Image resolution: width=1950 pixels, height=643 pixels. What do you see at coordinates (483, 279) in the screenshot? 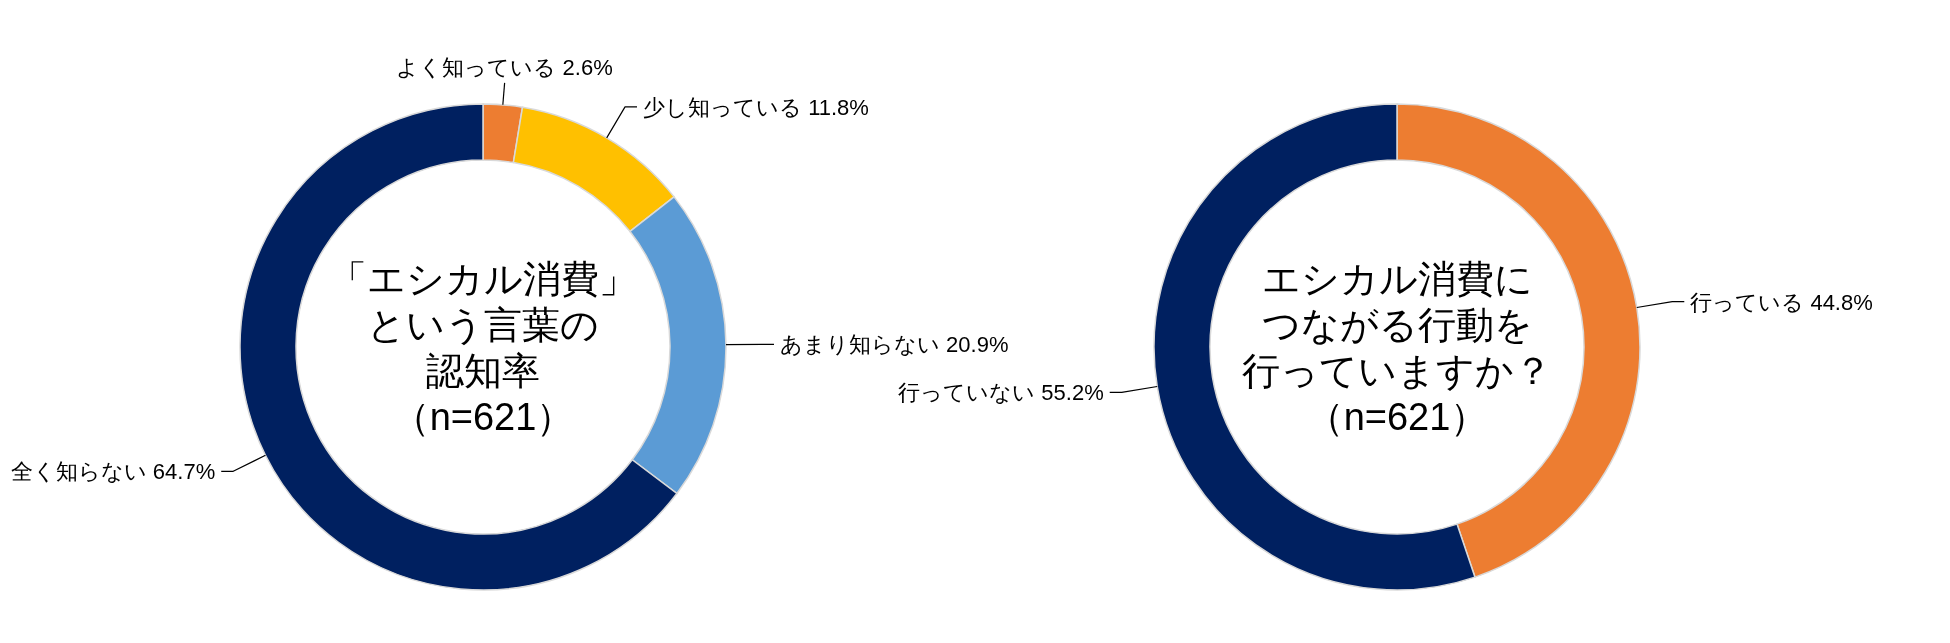
I see `text: 「エシカル消費」` at bounding box center [483, 279].